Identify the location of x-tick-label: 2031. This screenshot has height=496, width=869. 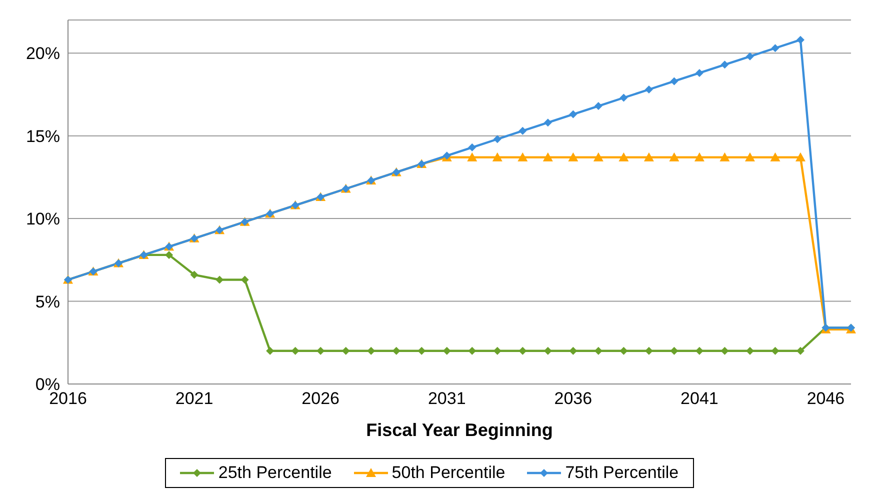
(447, 398).